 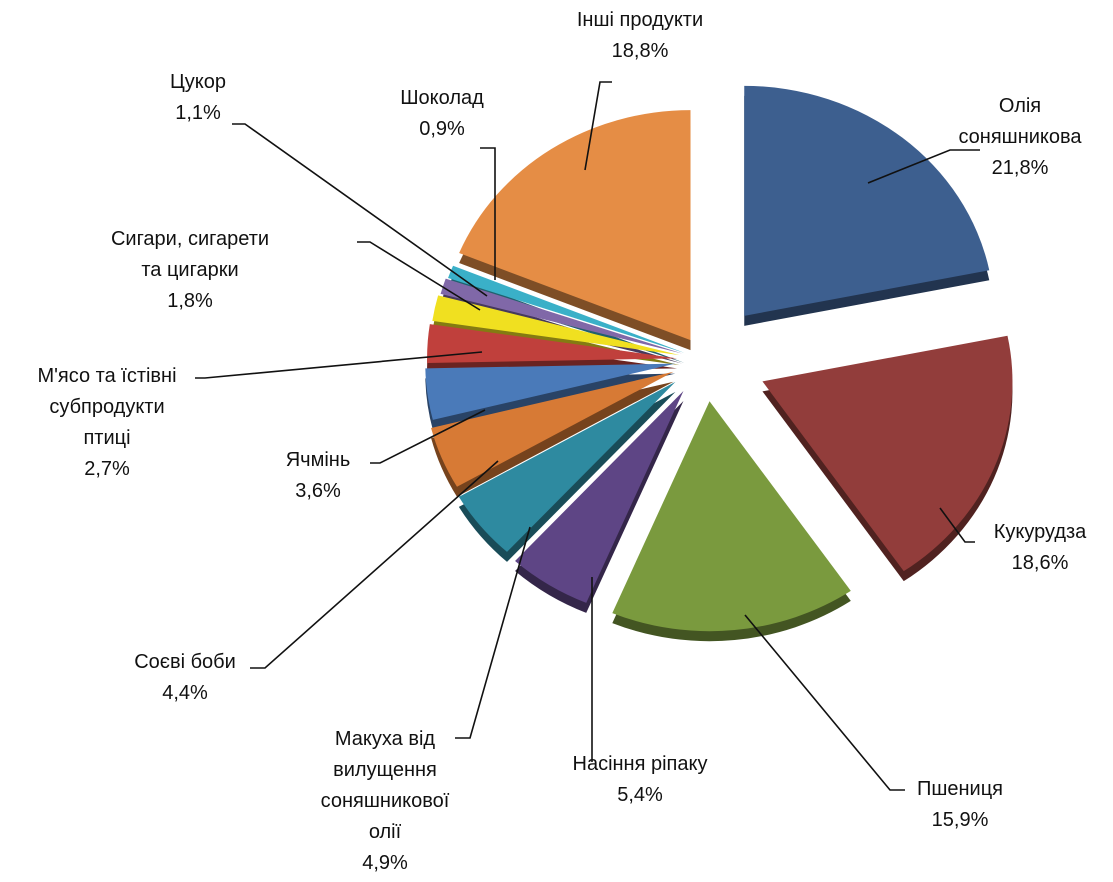 What do you see at coordinates (442, 129) in the screenshot?
I see `slice-percent: 0,9%` at bounding box center [442, 129].